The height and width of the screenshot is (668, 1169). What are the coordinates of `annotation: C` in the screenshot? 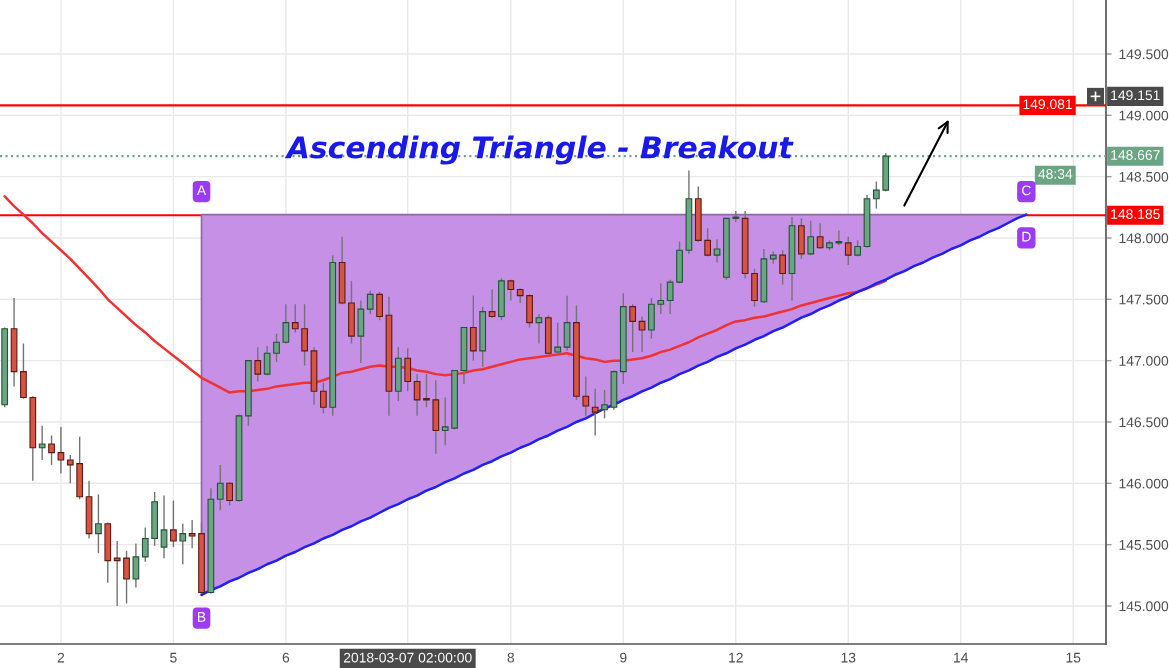 It's located at (1026, 190).